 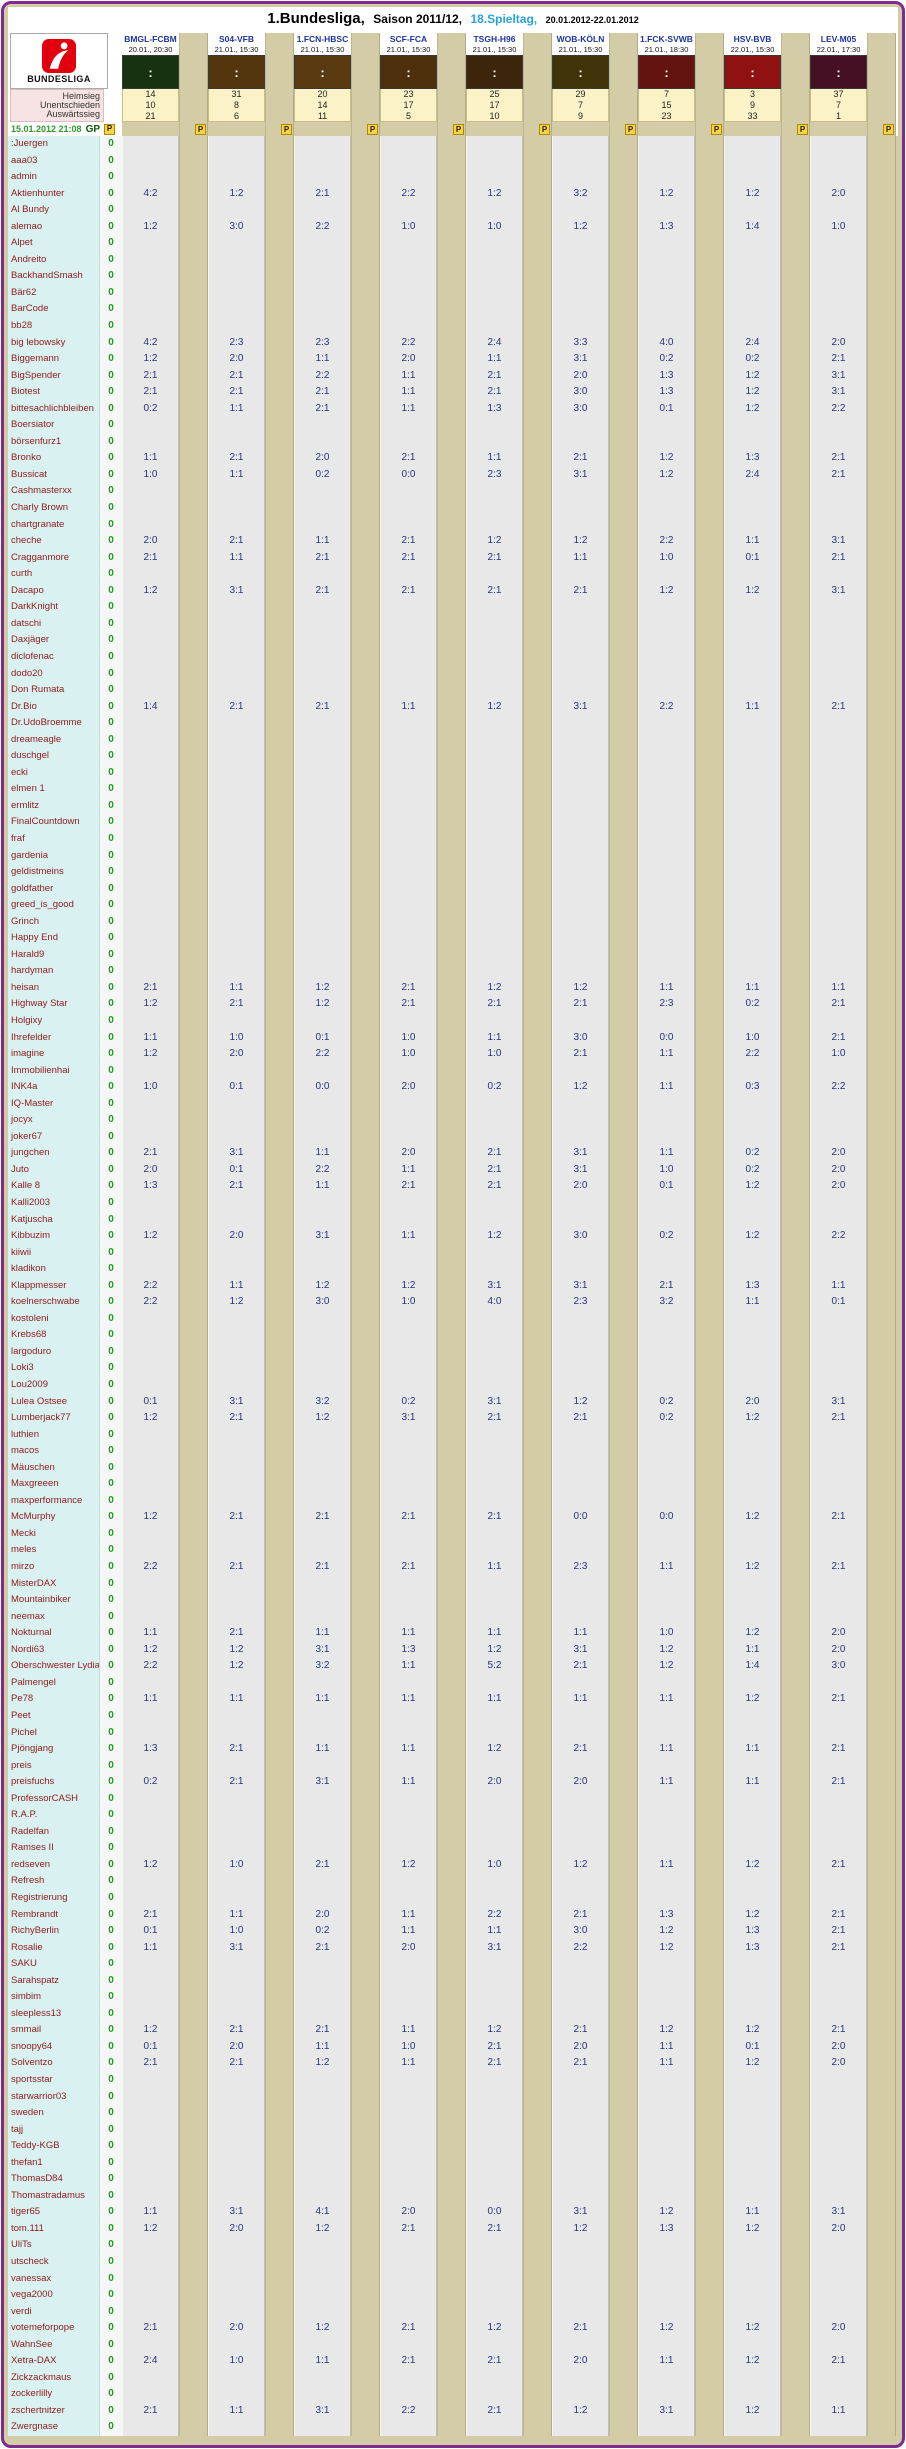 What do you see at coordinates (54, 492) in the screenshot?
I see `player-name: Cashmasterxx` at bounding box center [54, 492].